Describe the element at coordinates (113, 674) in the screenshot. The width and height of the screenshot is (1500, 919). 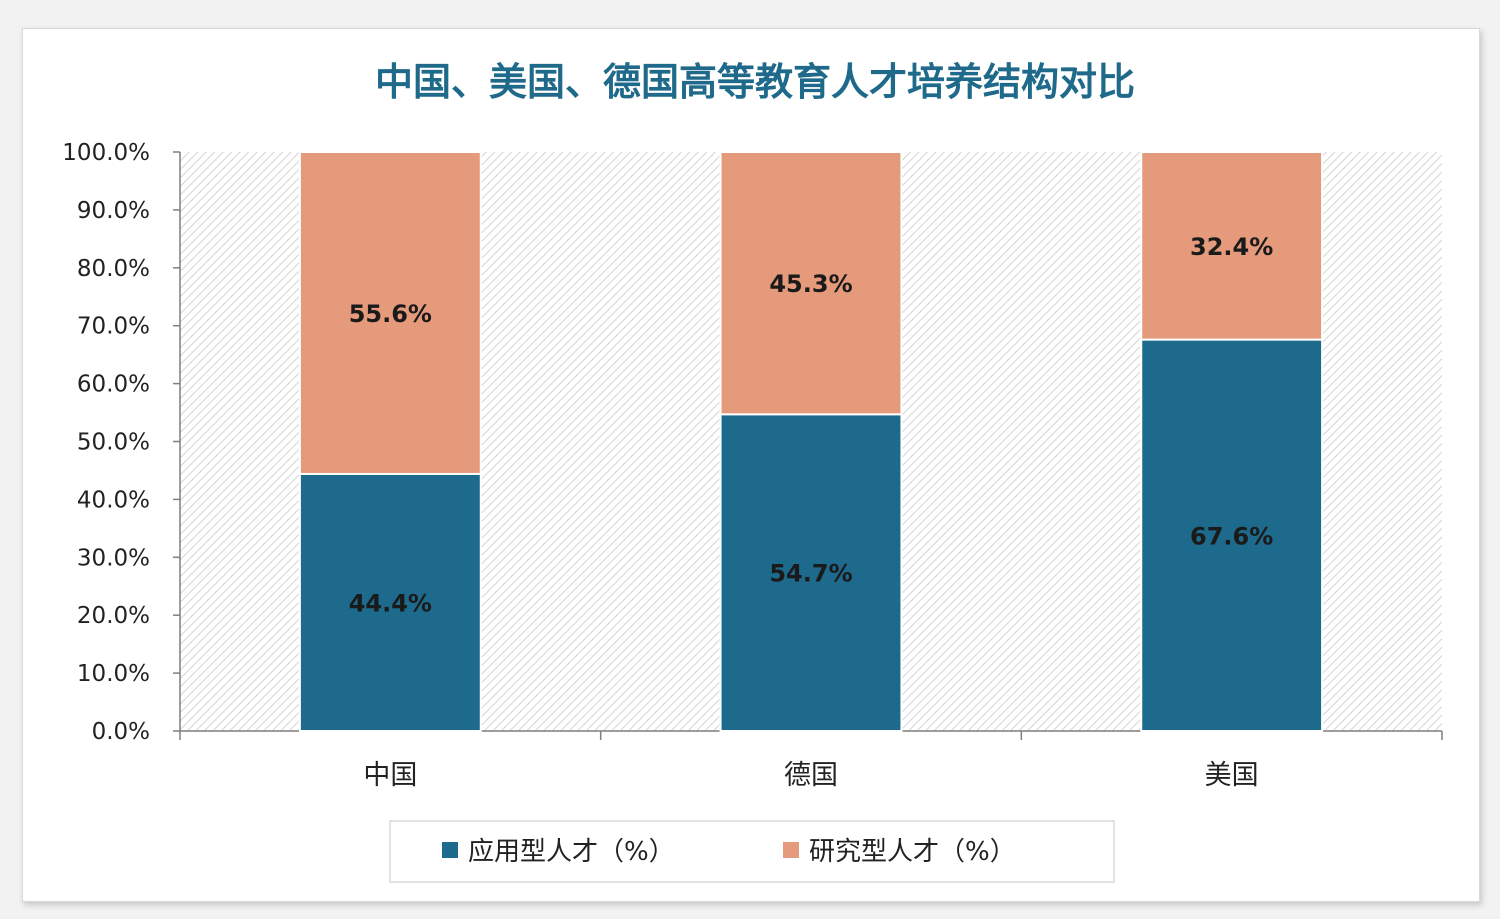
I see `y-tick-label: 10.0%` at that location.